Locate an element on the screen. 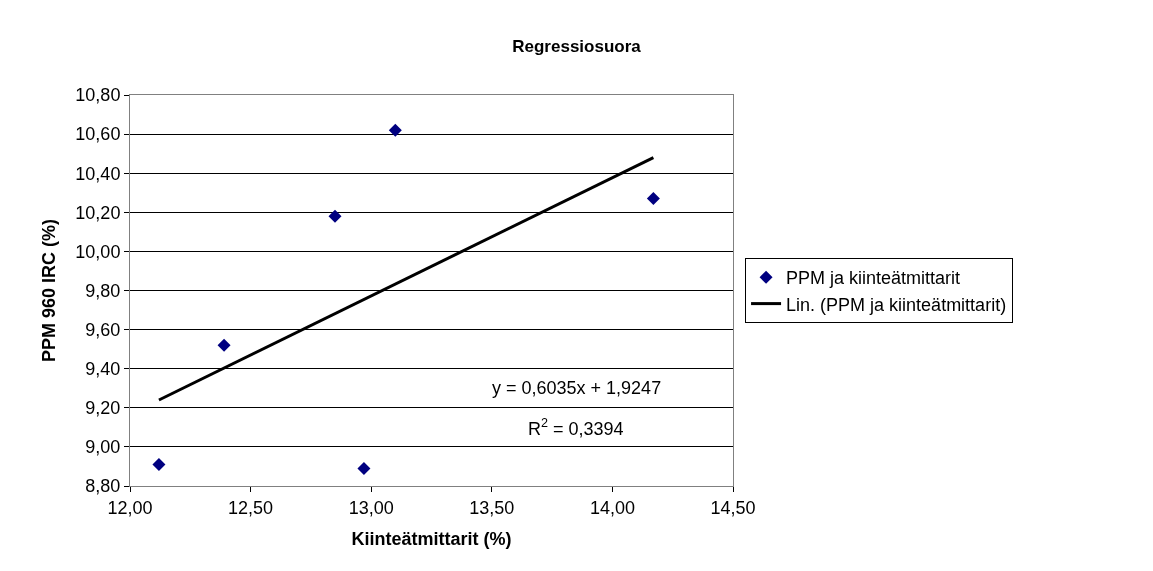 The image size is (1153, 571). x-tick-label: 12,50 is located at coordinates (251, 507).